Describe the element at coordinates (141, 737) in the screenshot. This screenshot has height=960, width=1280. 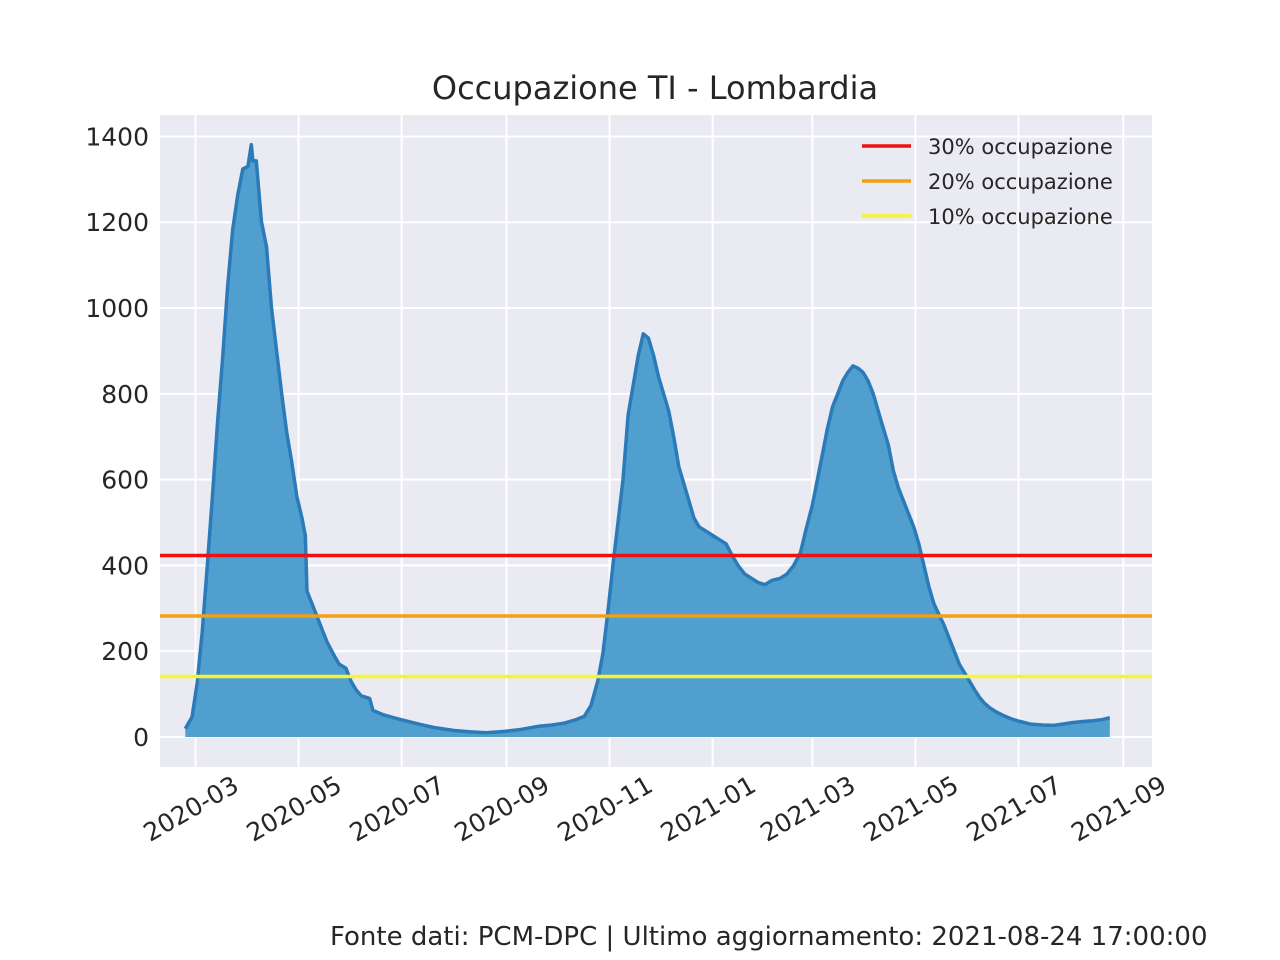
I see `y-tick-label: 0` at that location.